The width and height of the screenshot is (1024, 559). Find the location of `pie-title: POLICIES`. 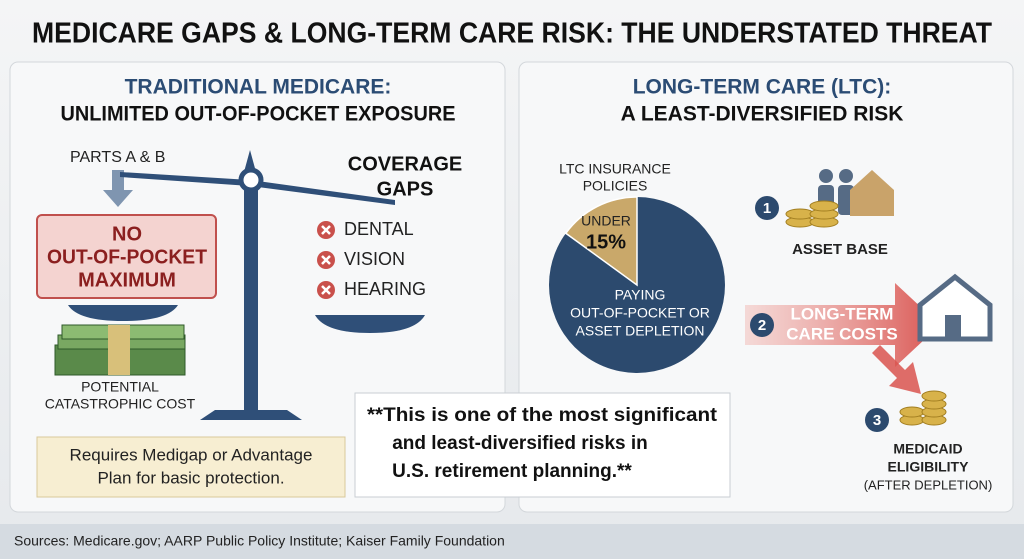

pie-title: POLICIES is located at coordinates (615, 186).